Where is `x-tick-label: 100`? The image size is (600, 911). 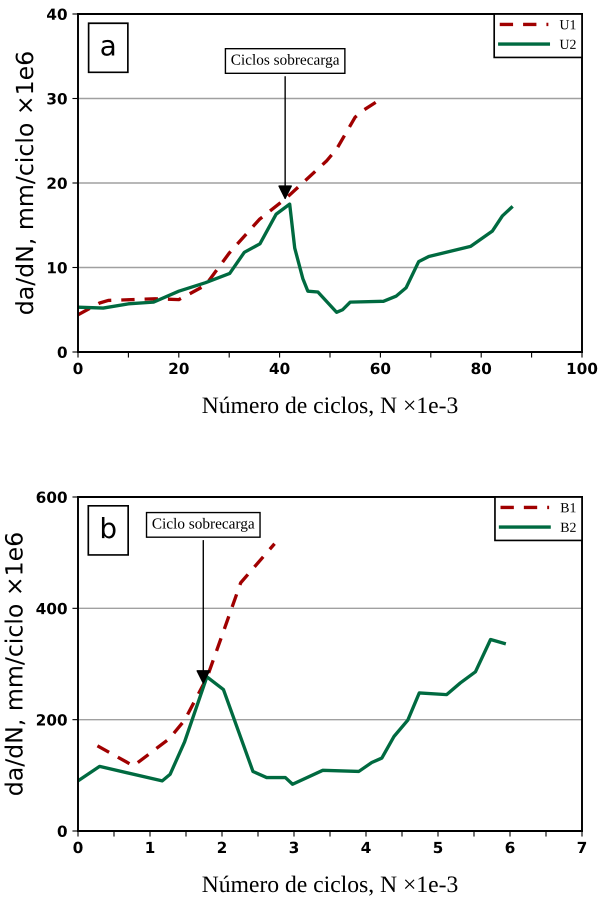
x-tick-label: 100 is located at coordinates (583, 368).